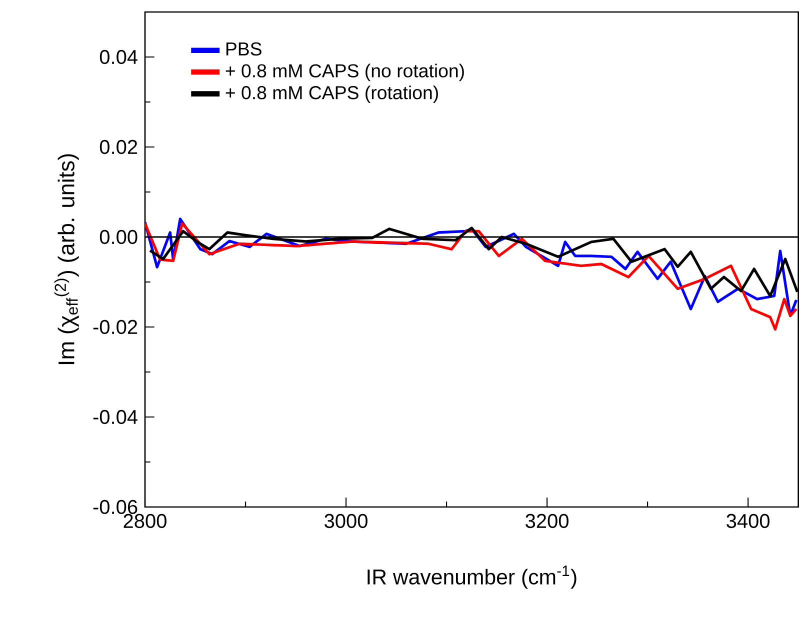 This screenshot has height=636, width=801. I want to click on legend-label: PBS, so click(244, 49).